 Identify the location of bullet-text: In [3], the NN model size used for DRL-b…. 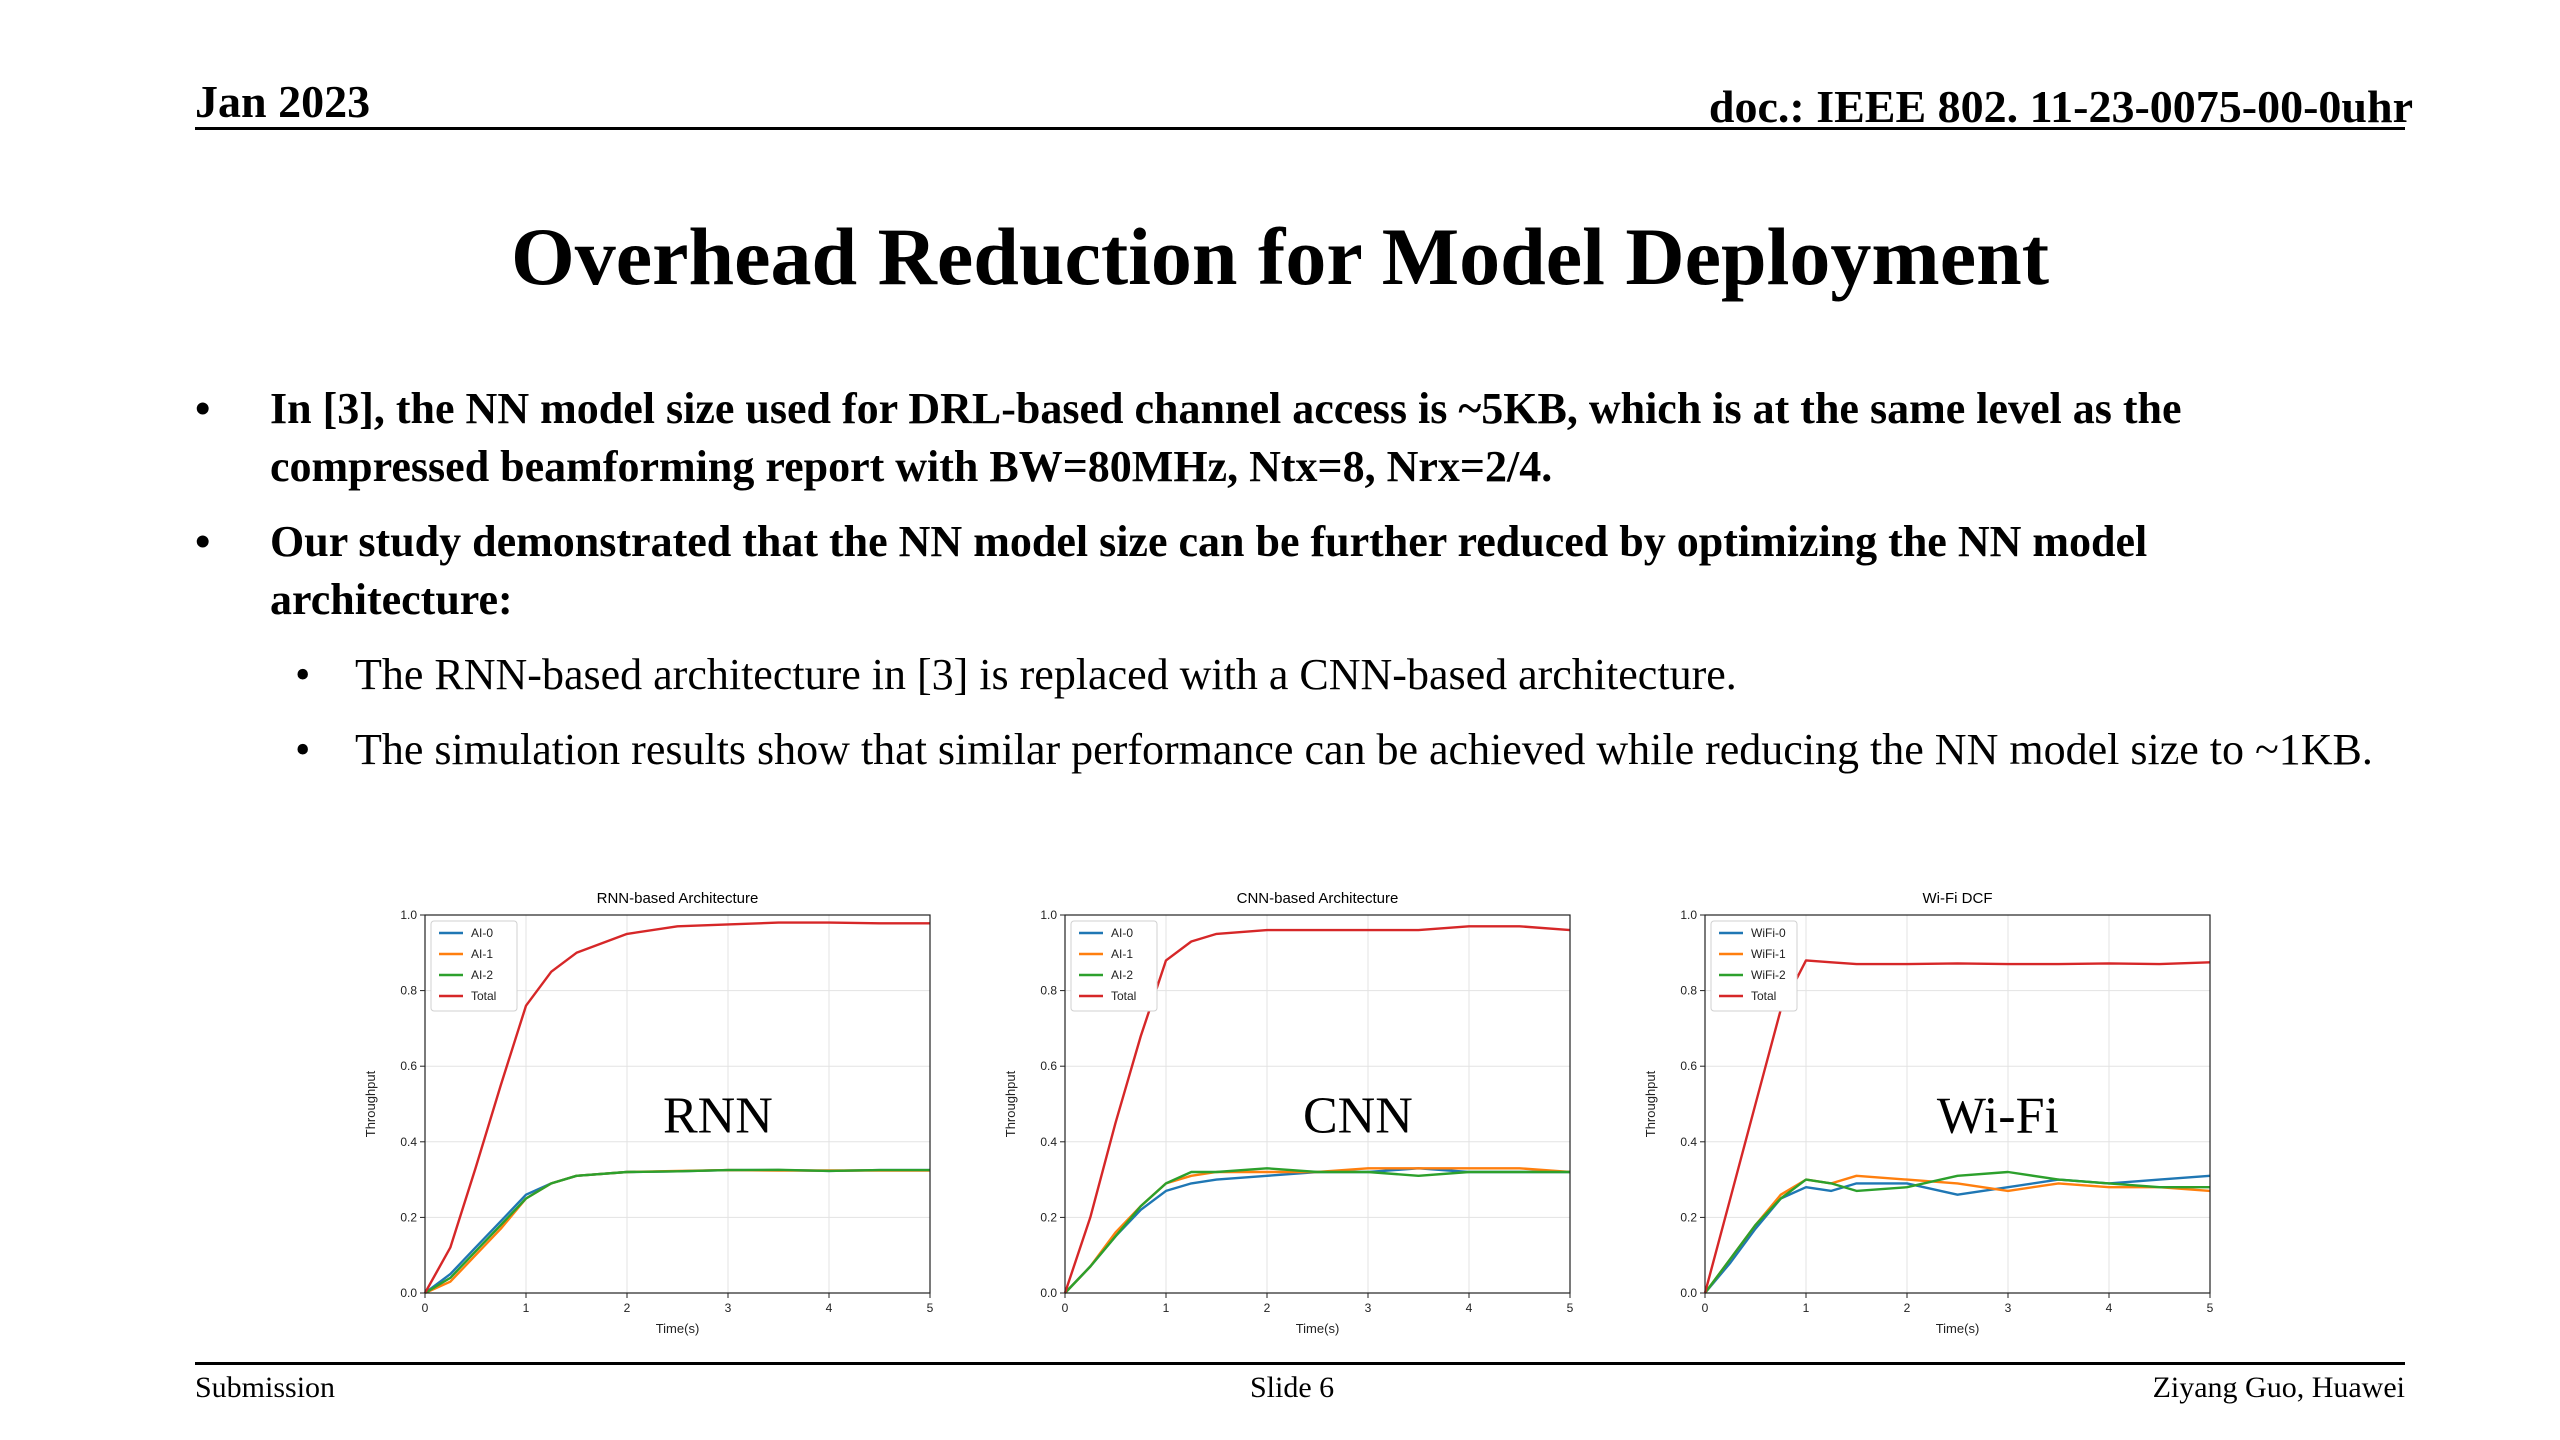
(1226, 437).